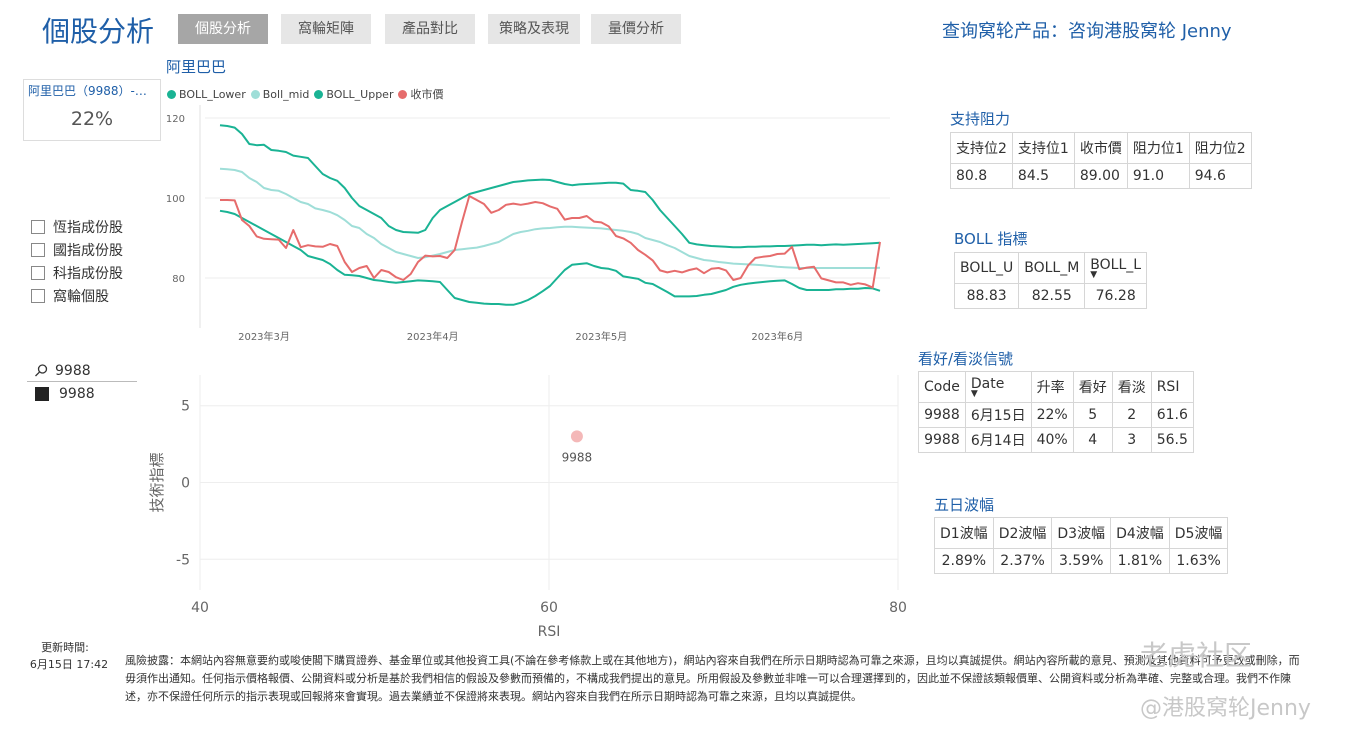  What do you see at coordinates (1043, 148) in the screenshot?
I see `column-header: 支持位1` at bounding box center [1043, 148].